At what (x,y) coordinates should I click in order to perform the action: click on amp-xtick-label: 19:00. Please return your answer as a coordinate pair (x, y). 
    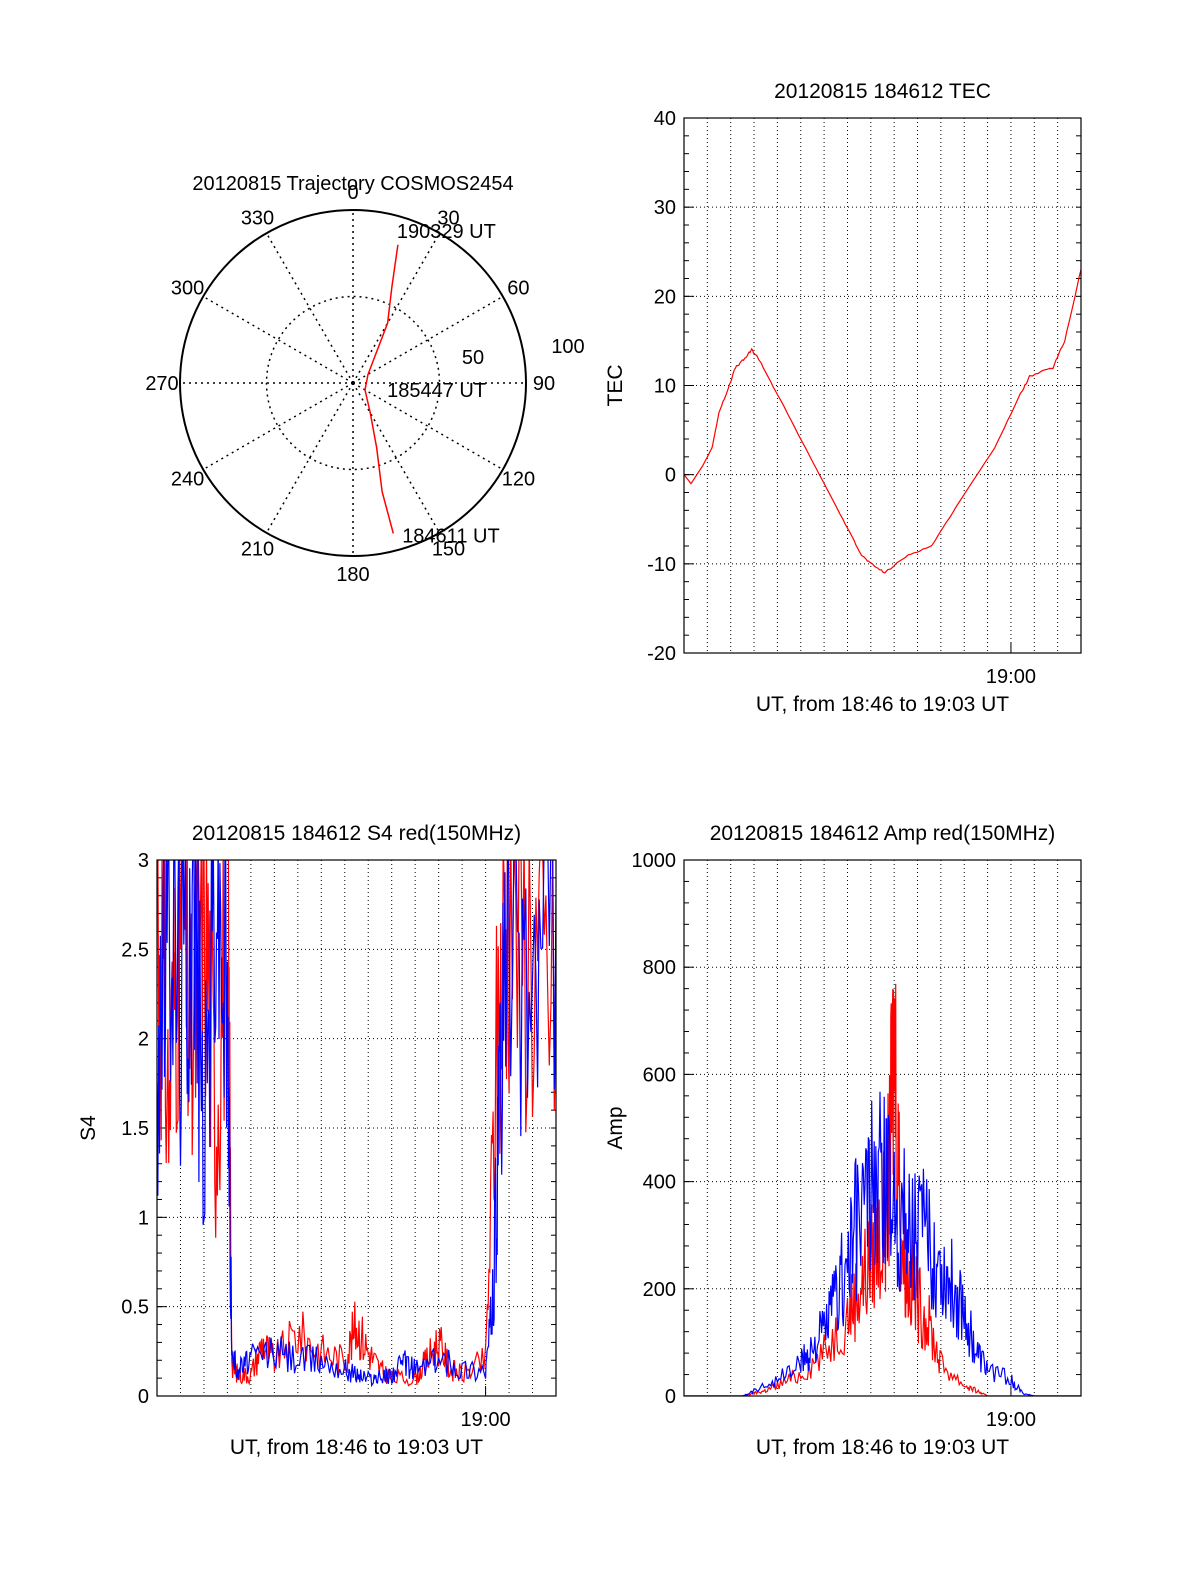
    Looking at the image, I should click on (1011, 1420).